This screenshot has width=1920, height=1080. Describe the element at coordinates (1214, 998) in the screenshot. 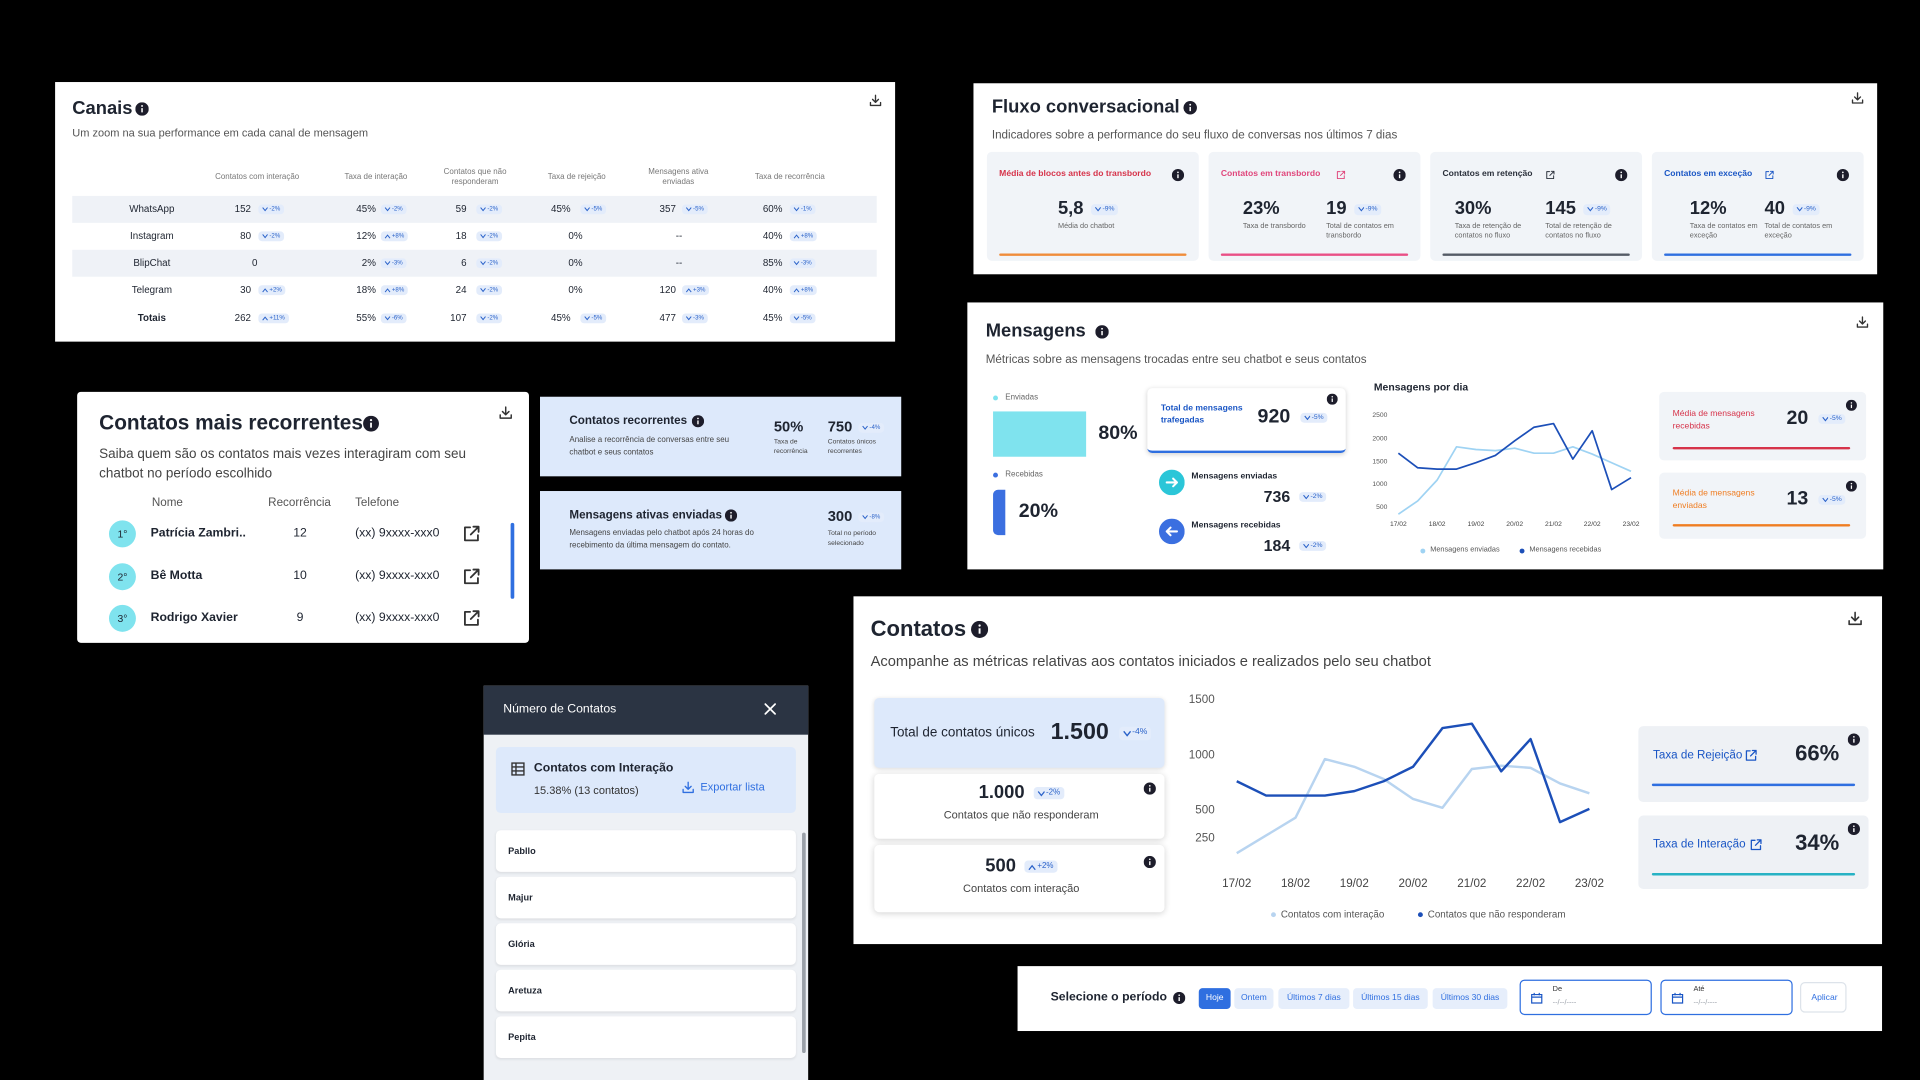

I see `period-option: Hoje` at that location.